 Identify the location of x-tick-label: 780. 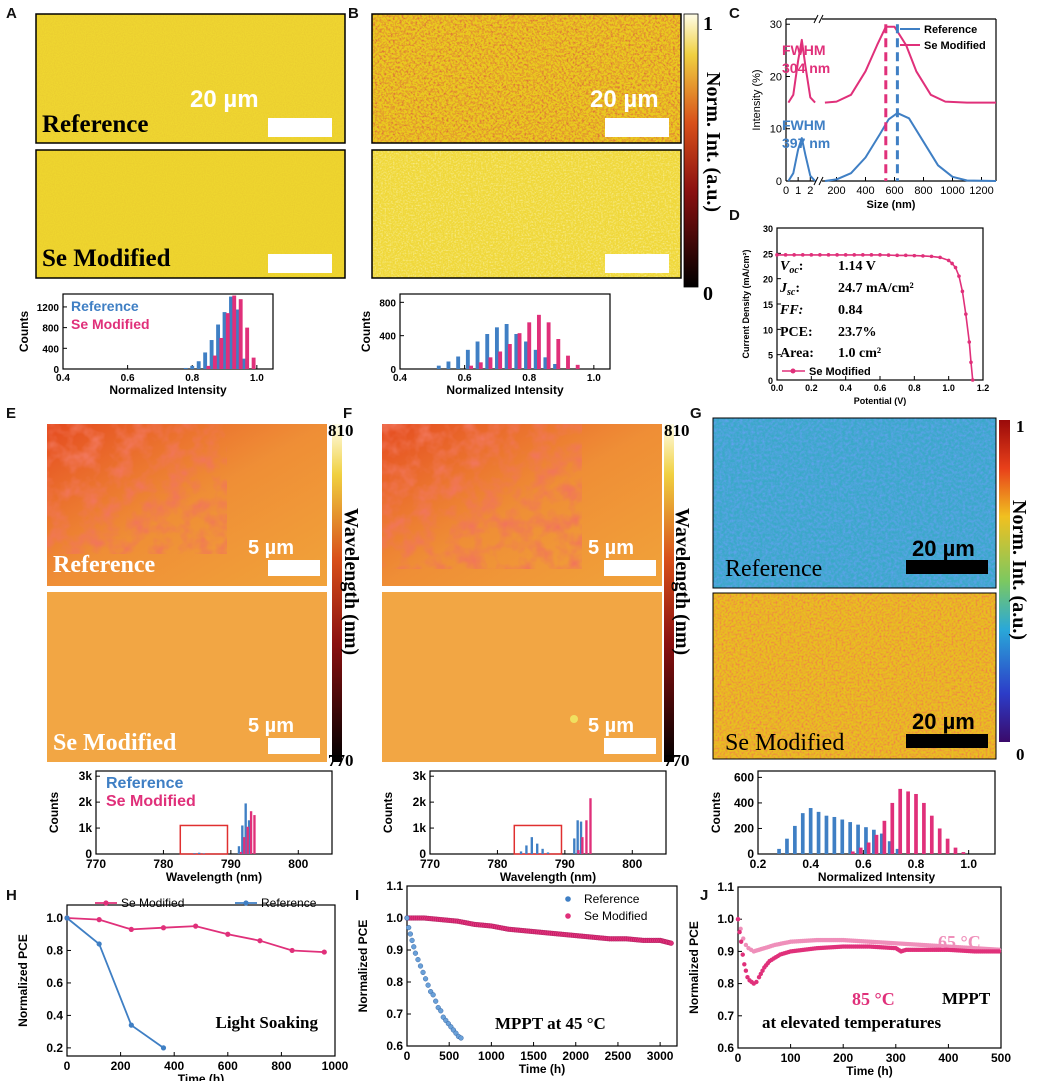
(163, 864).